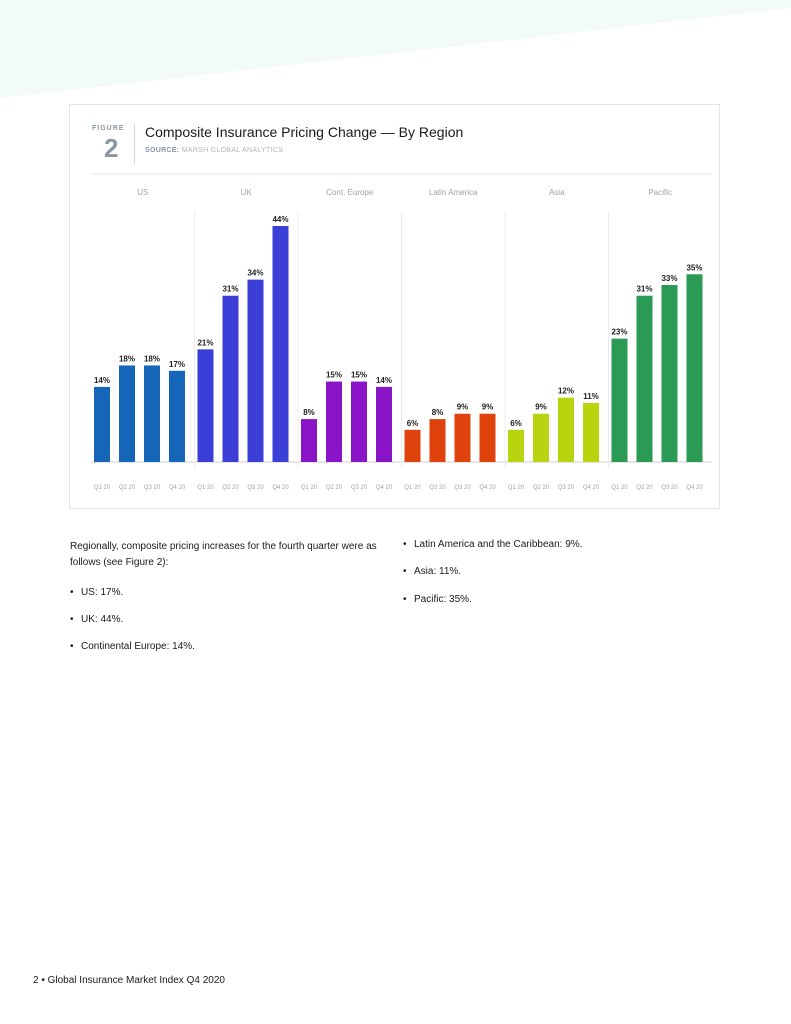  What do you see at coordinates (492, 544) in the screenshot?
I see `bullet-latin-america: Latin America and the Caribbean: 9%.` at bounding box center [492, 544].